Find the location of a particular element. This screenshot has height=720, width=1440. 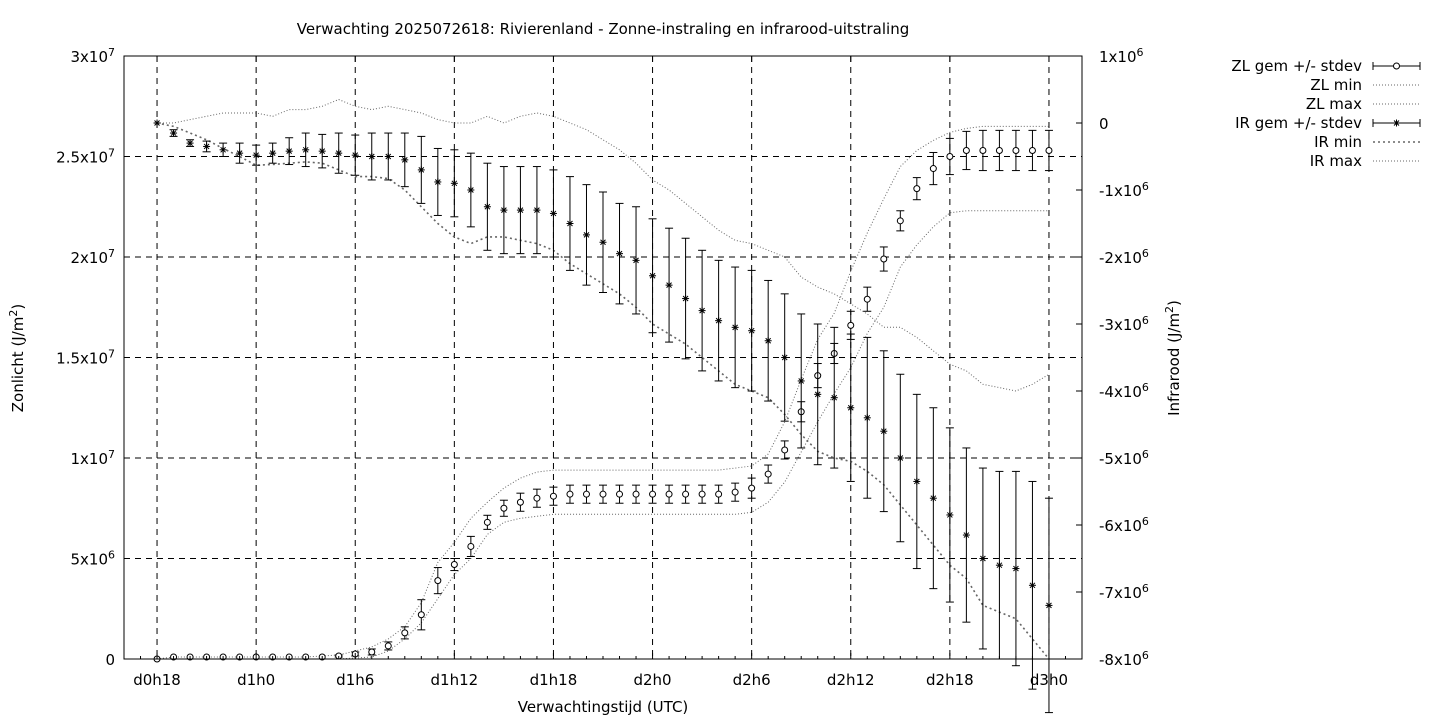

y-right-tick-label: -3x106 is located at coordinates (1124, 324).